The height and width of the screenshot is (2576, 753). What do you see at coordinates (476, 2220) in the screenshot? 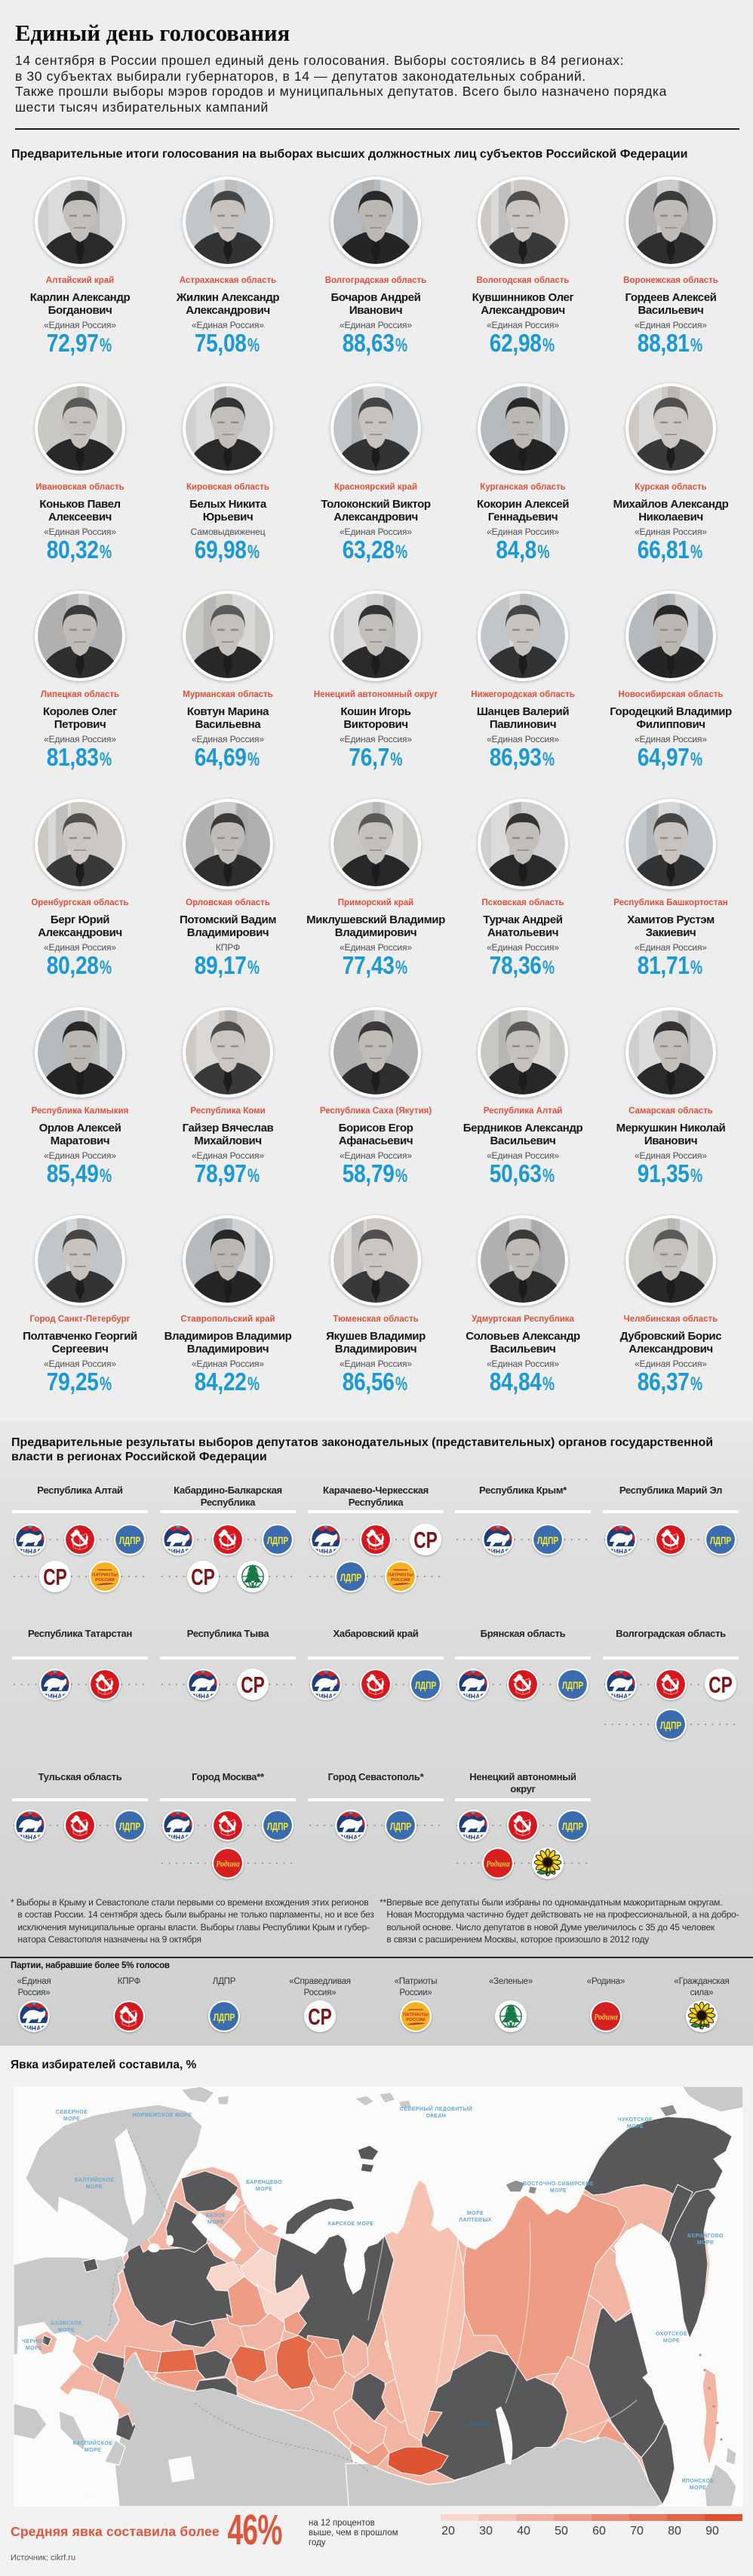
I see `svg-text: ЛАПТЕВЫХ` at bounding box center [476, 2220].